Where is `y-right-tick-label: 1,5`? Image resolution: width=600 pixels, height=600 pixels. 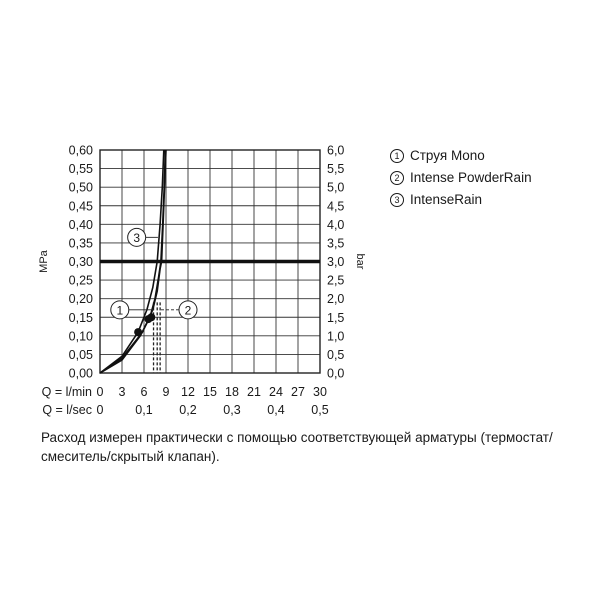
y-right-tick-label: 1,5 is located at coordinates (335, 318).